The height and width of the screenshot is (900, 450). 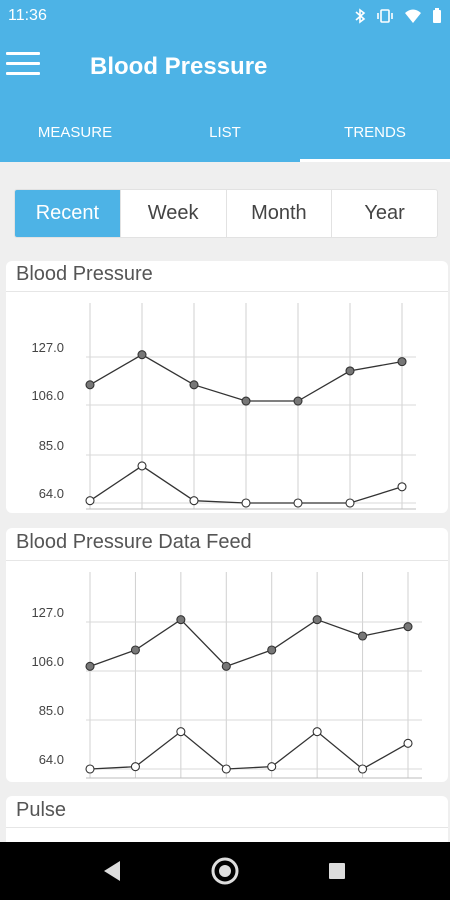 What do you see at coordinates (75, 132) in the screenshot?
I see `tab-measure: MEASURE` at bounding box center [75, 132].